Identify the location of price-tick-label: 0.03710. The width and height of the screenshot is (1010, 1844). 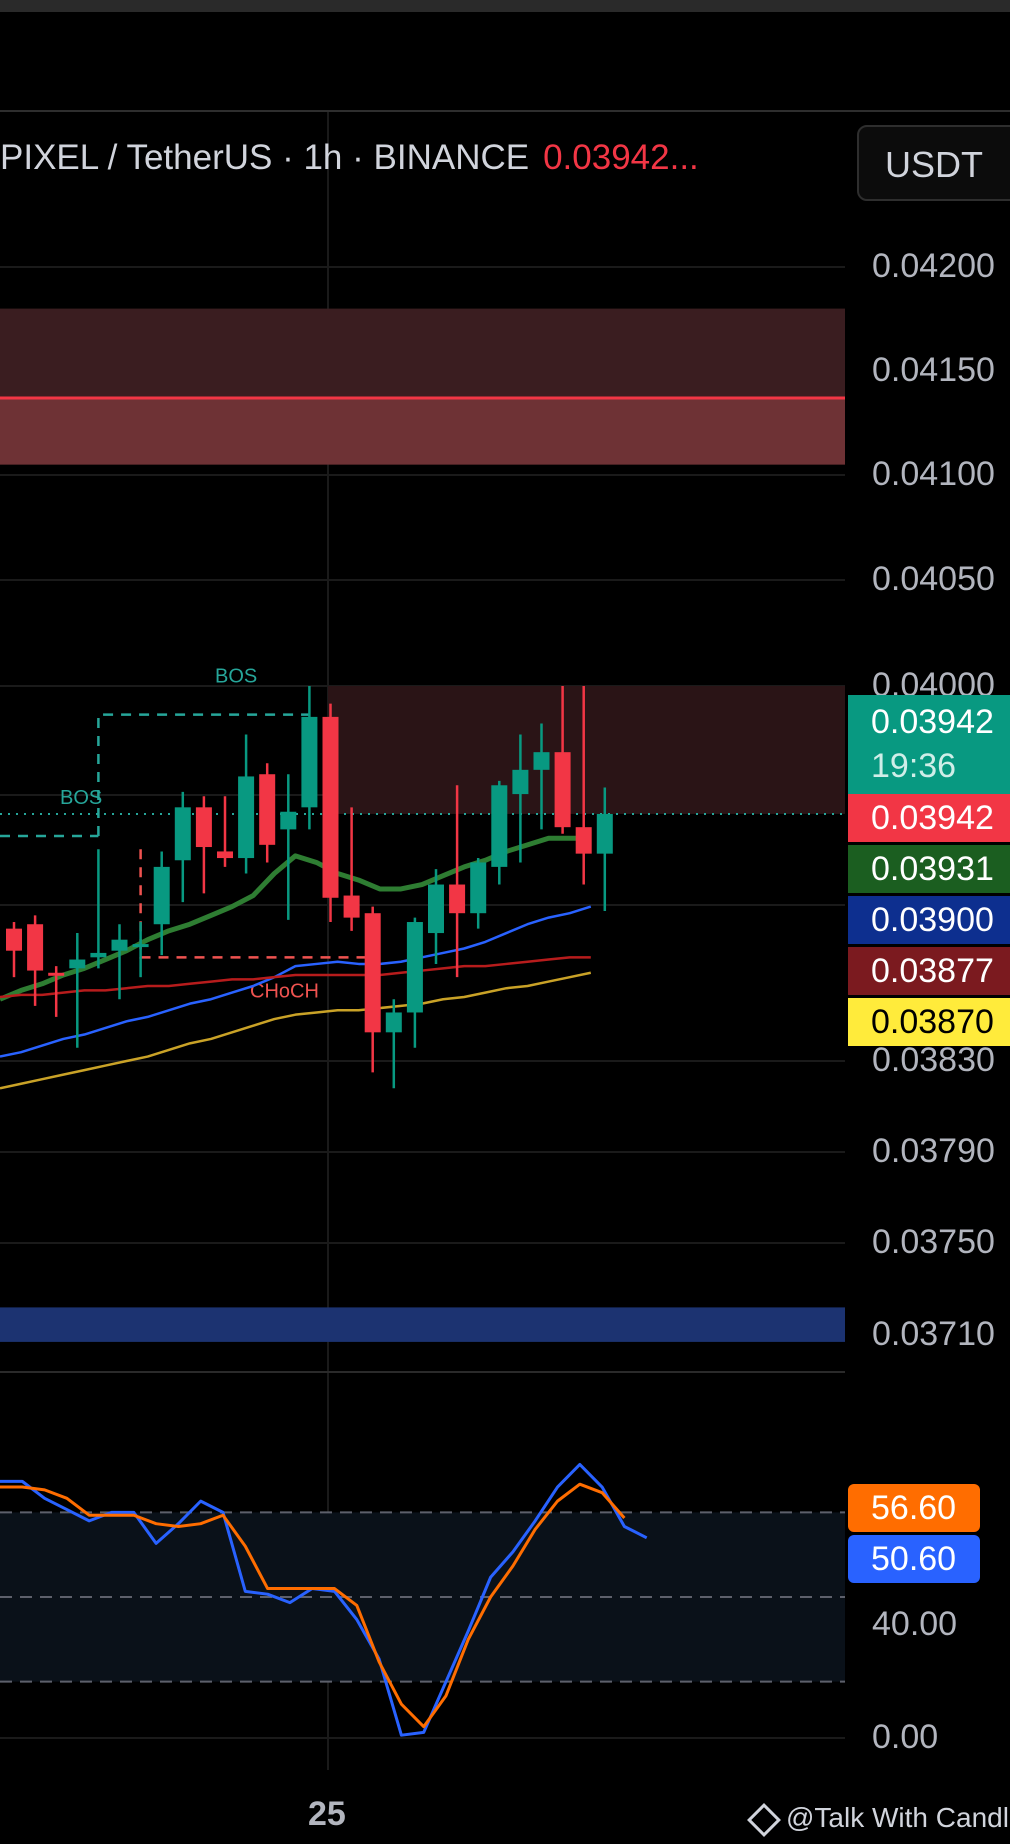
(933, 1334).